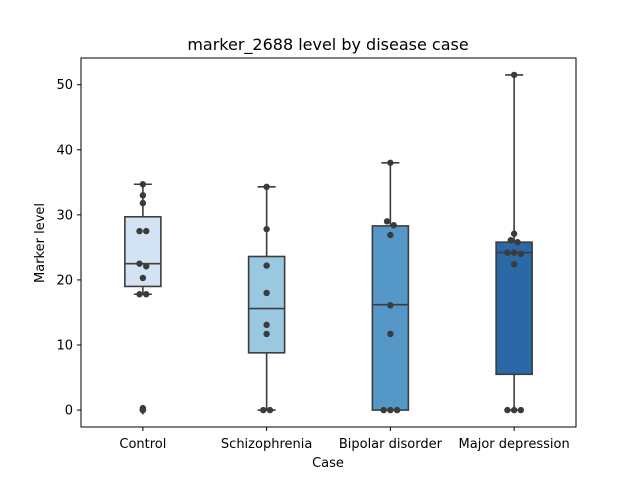  I want to click on chart-title: marker_2688 level by disease case, so click(327, 45).